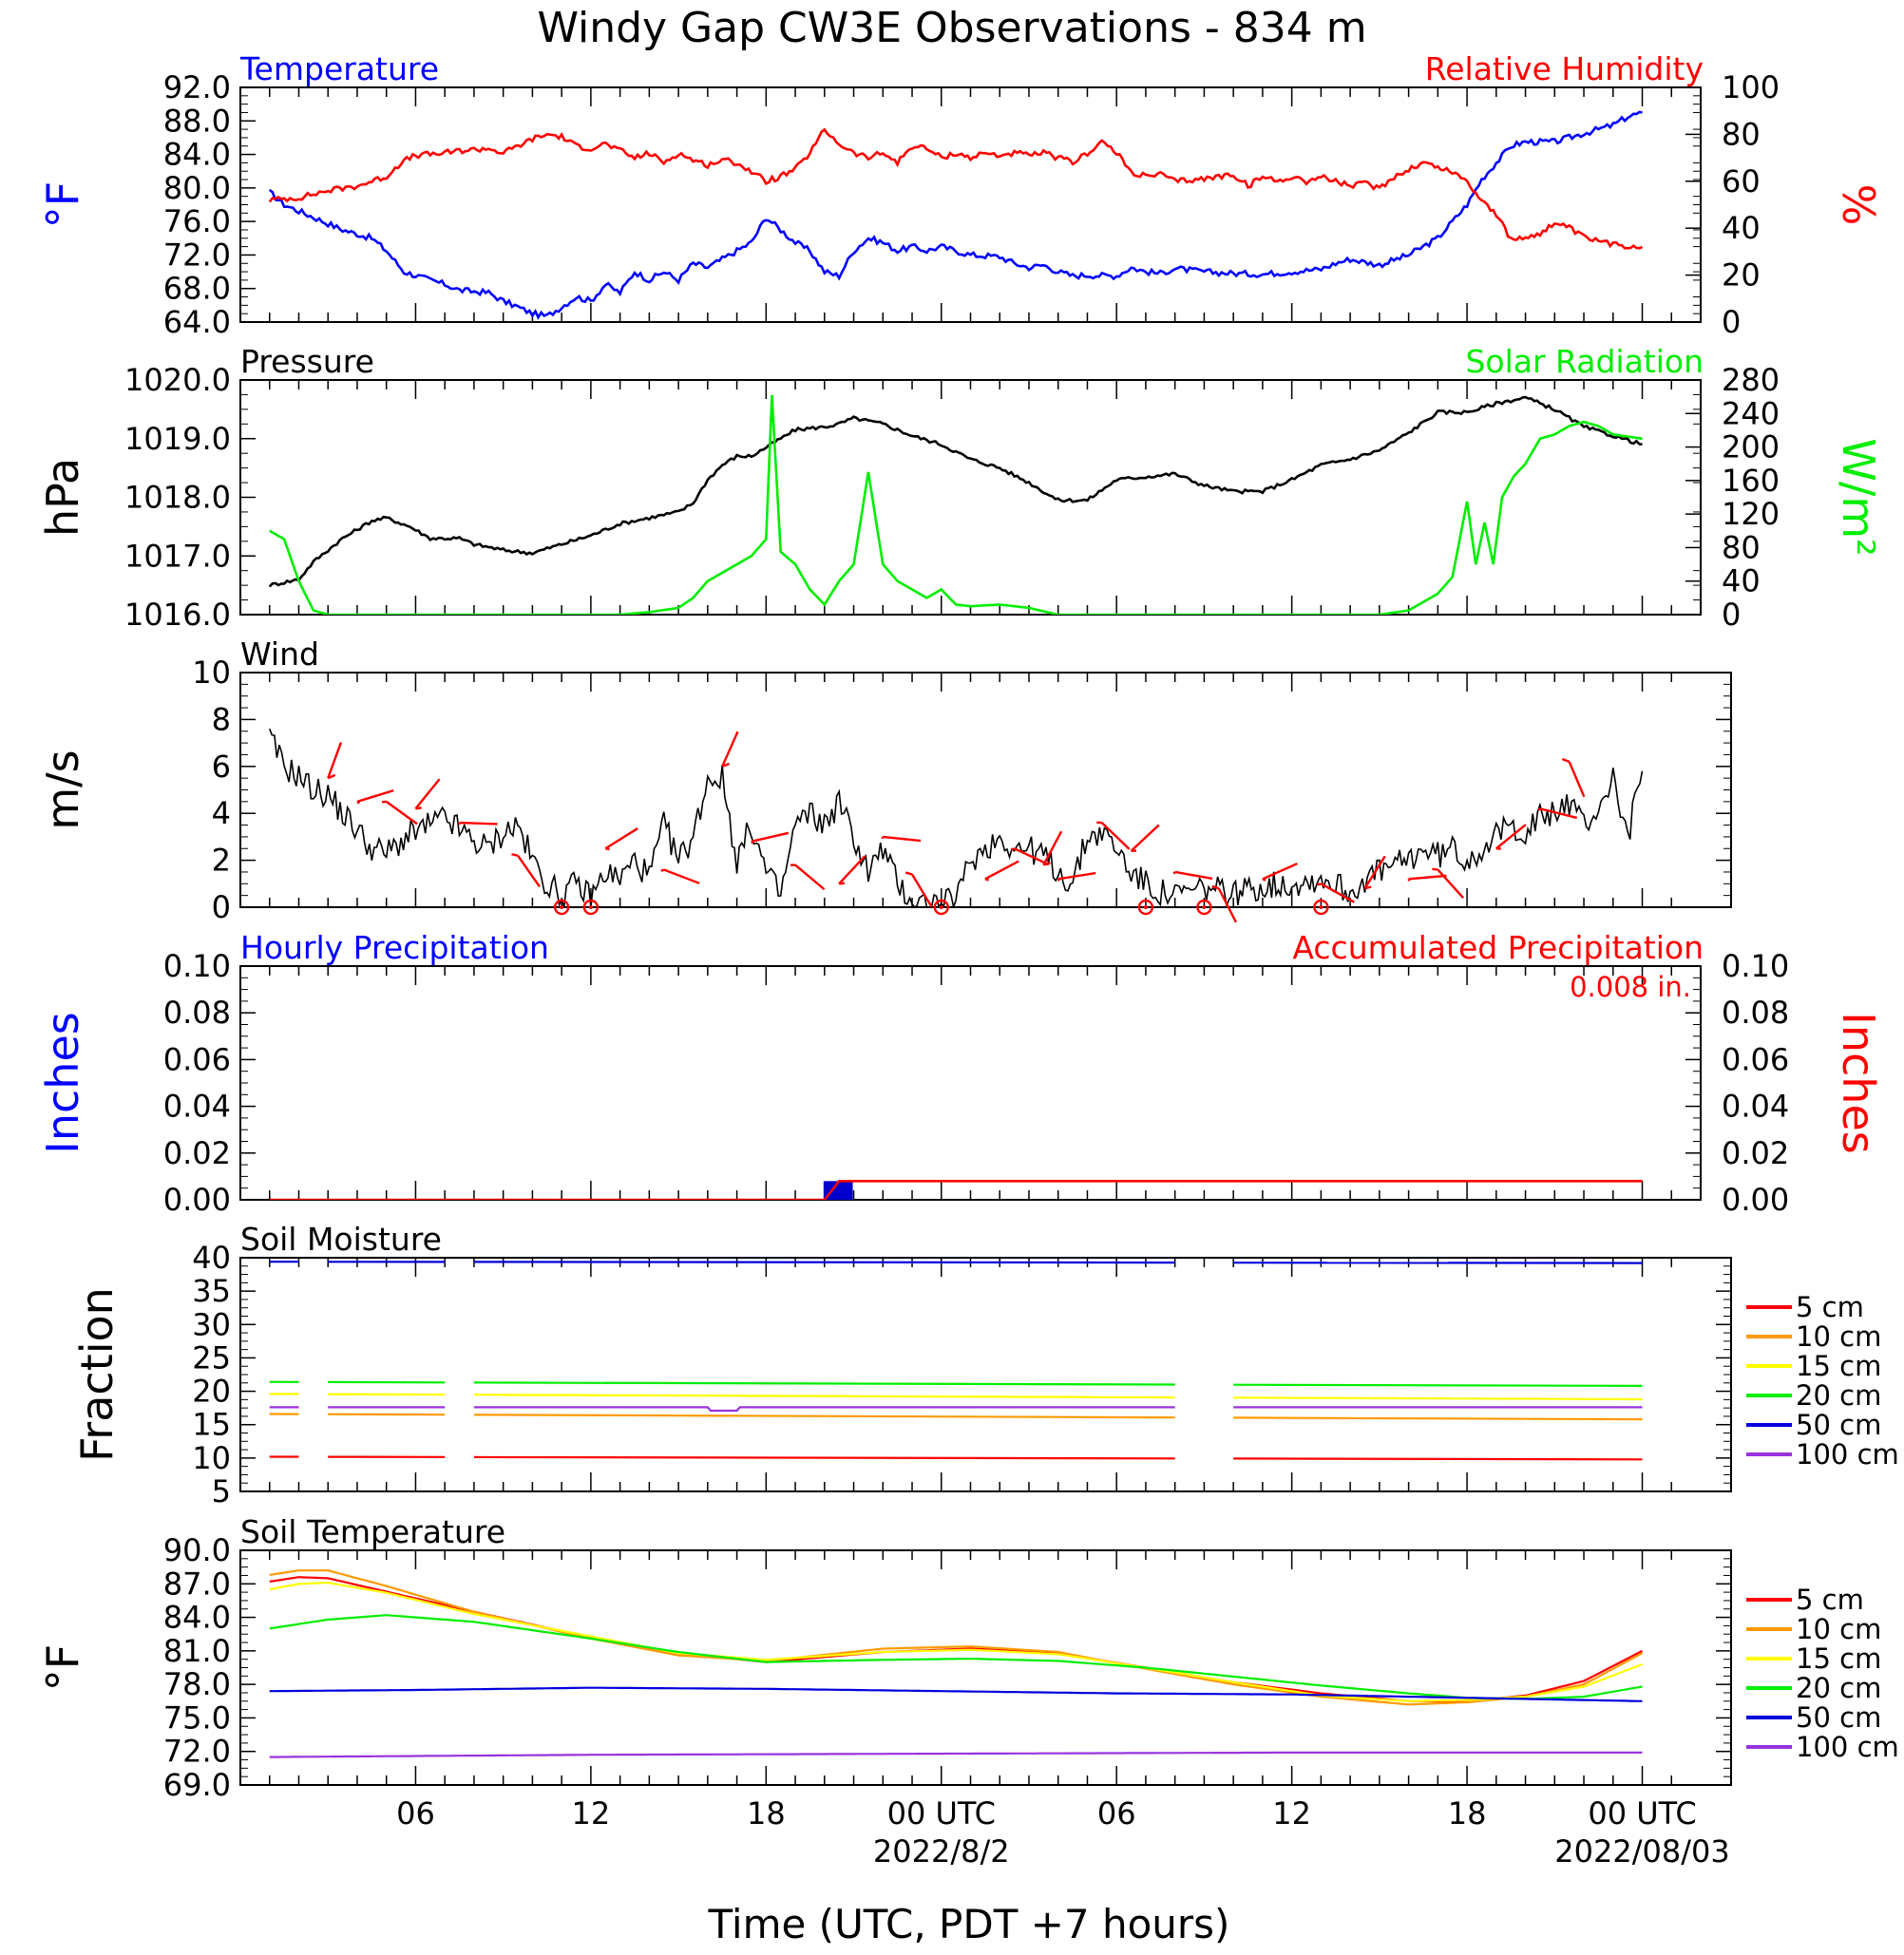  I want to click on legend-label: 15 cm, so click(1839, 1366).